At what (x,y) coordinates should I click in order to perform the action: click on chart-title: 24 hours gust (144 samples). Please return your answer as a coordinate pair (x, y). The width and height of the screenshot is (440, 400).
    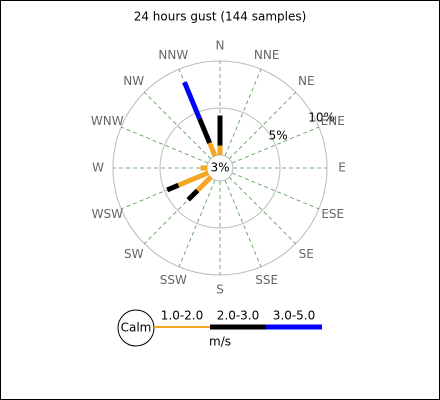
    Looking at the image, I should click on (220, 17).